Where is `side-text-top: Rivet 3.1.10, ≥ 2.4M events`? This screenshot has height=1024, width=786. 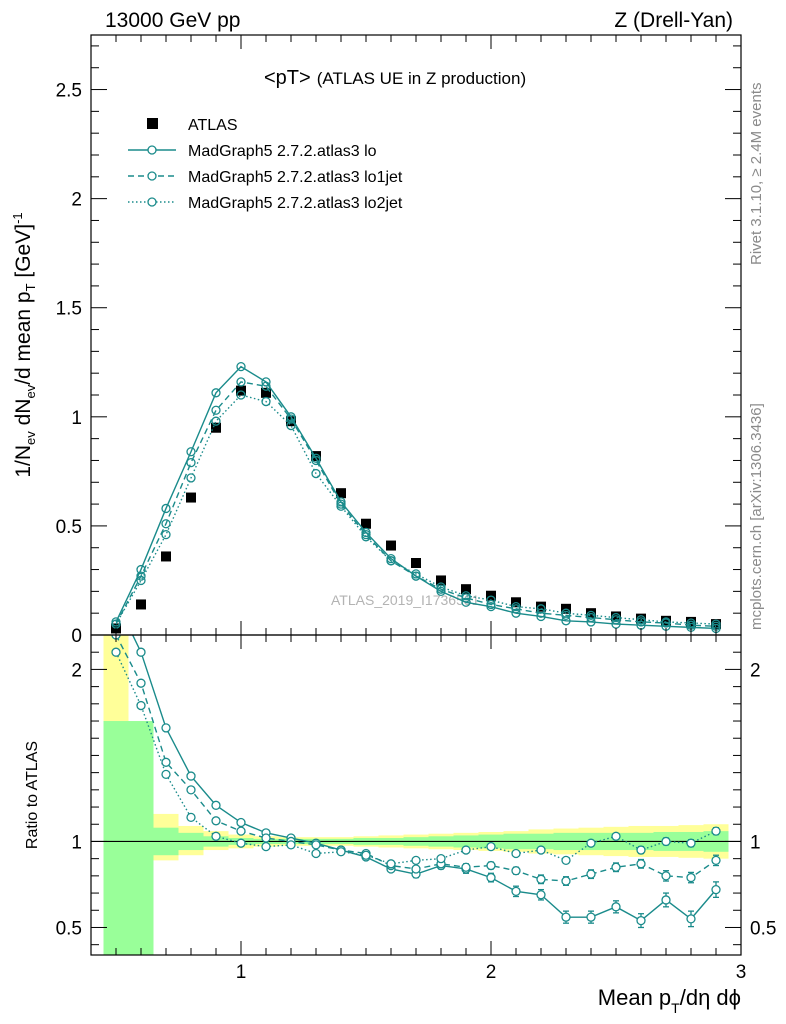 side-text-top: Rivet 3.1.10, ≥ 2.4M events is located at coordinates (756, 174).